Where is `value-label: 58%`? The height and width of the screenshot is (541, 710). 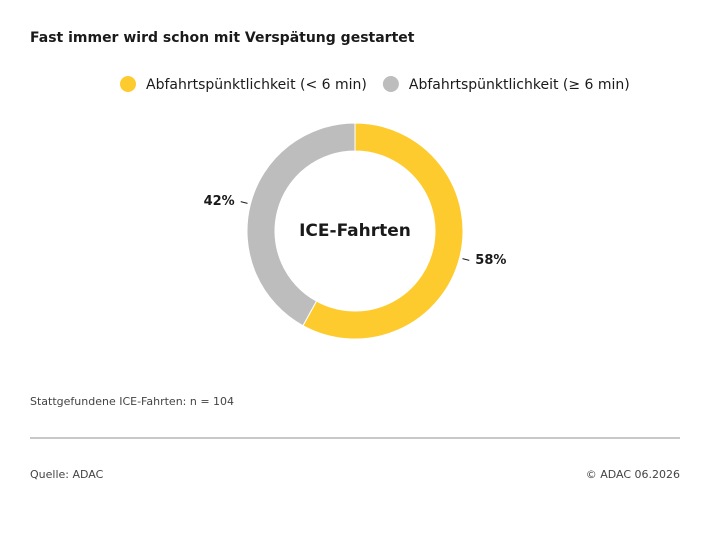 value-label: 58% is located at coordinates (490, 260).